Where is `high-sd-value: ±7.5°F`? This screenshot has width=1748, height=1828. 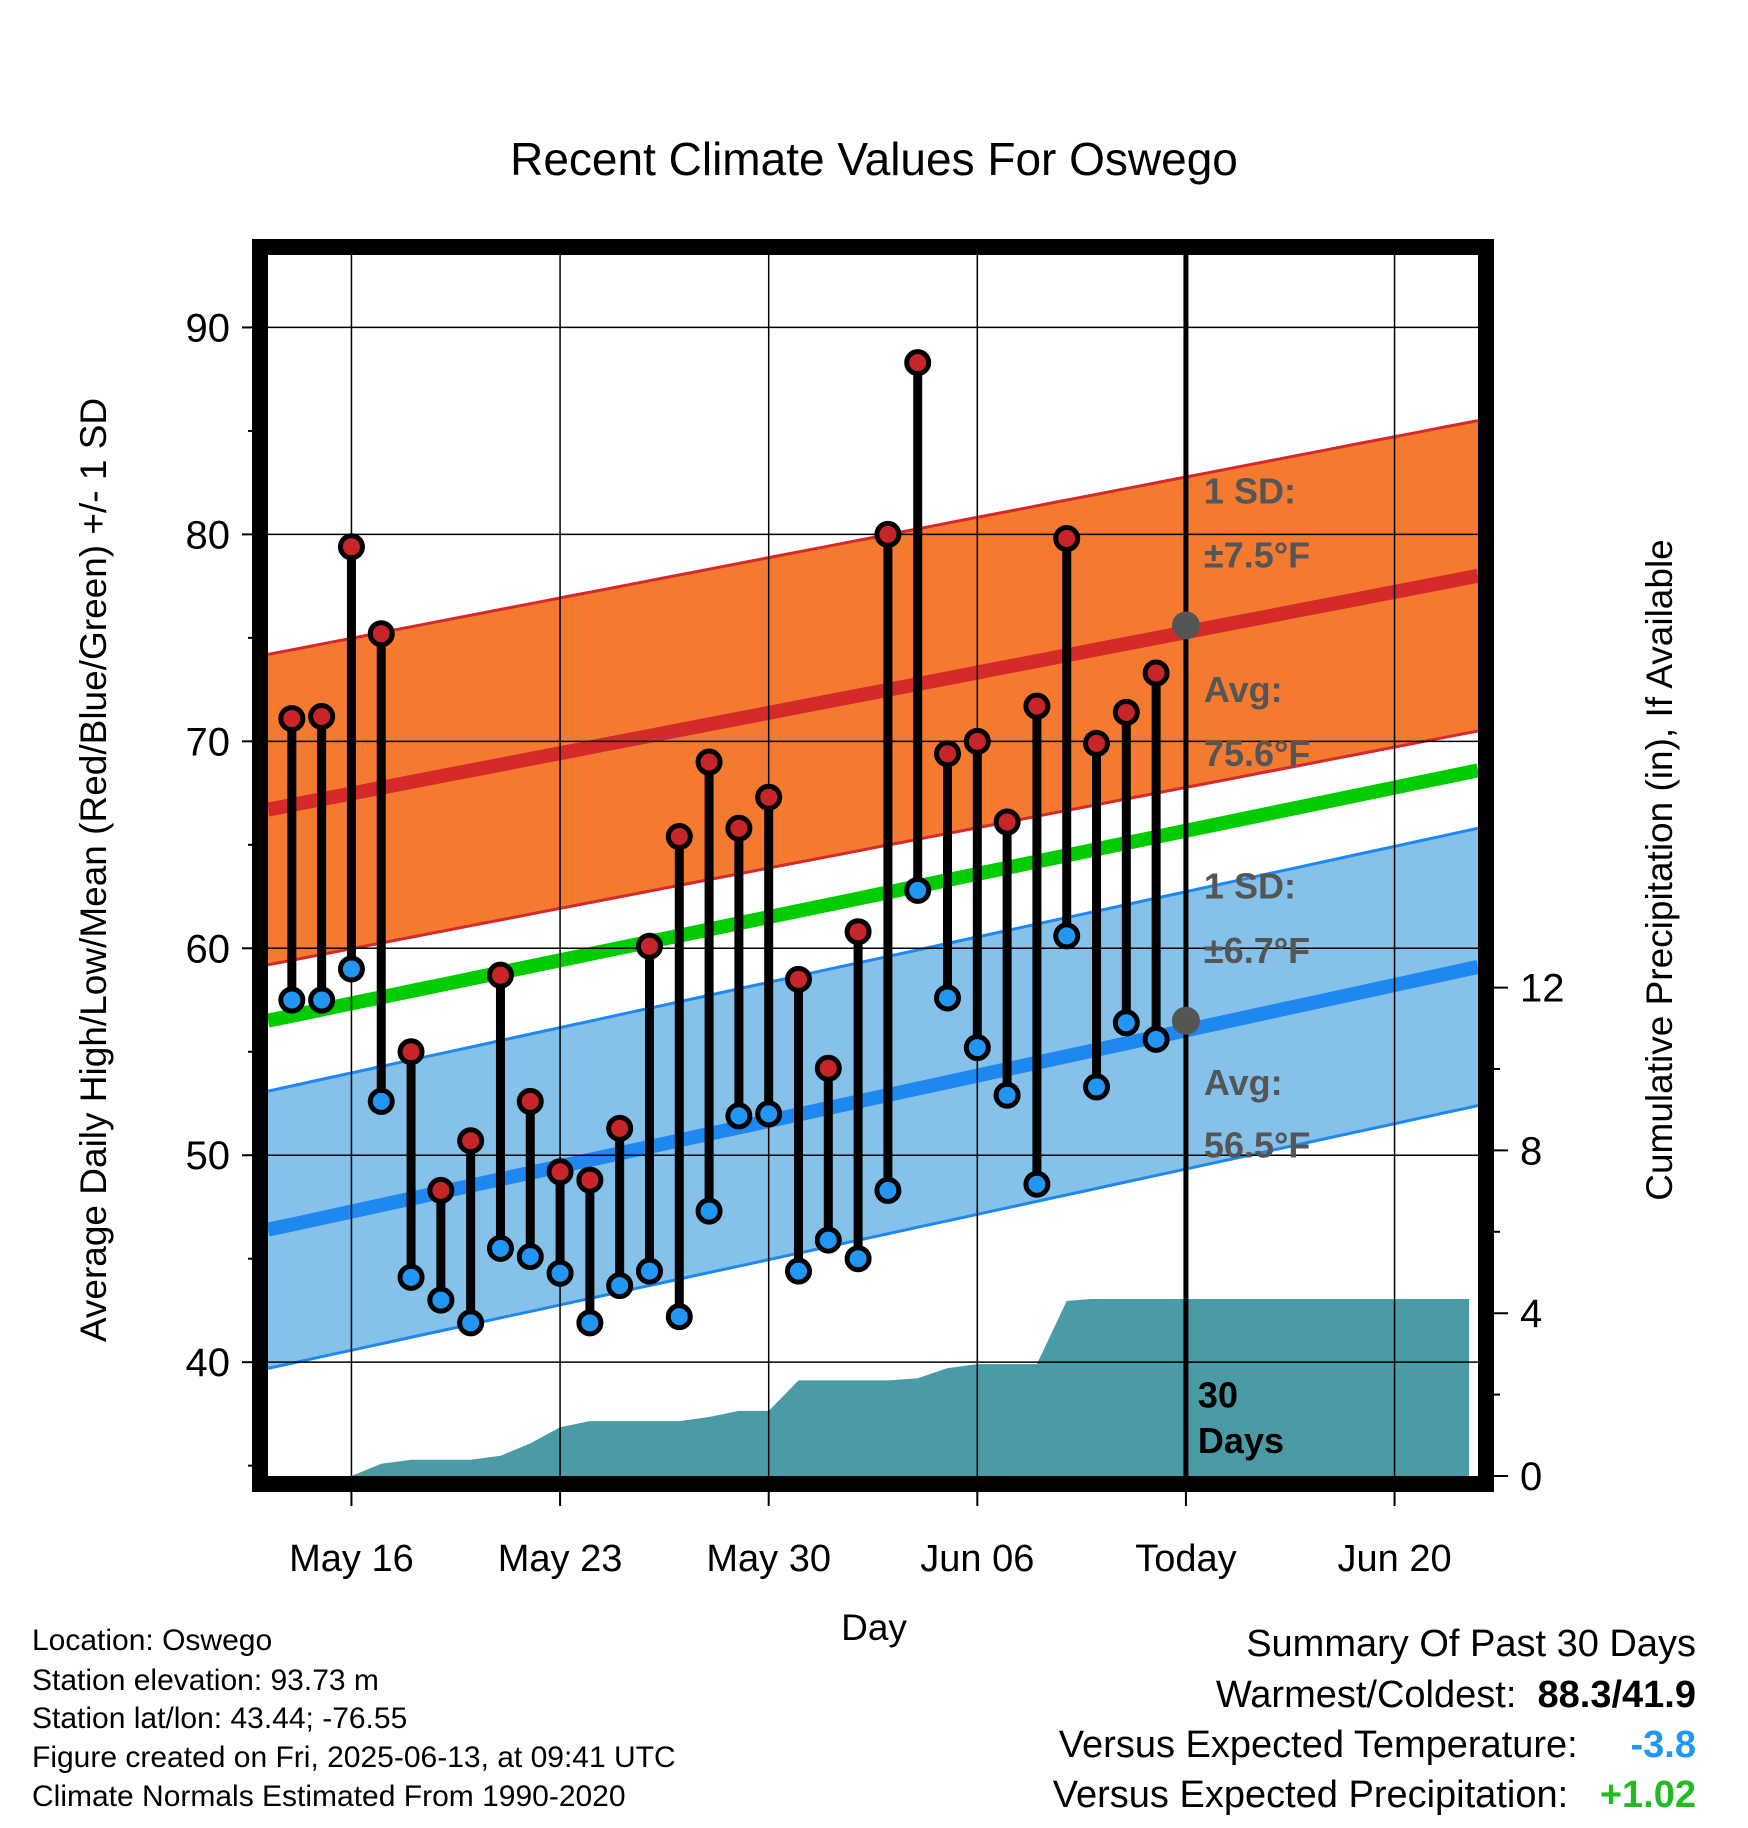 high-sd-value: ±7.5°F is located at coordinates (1257, 554).